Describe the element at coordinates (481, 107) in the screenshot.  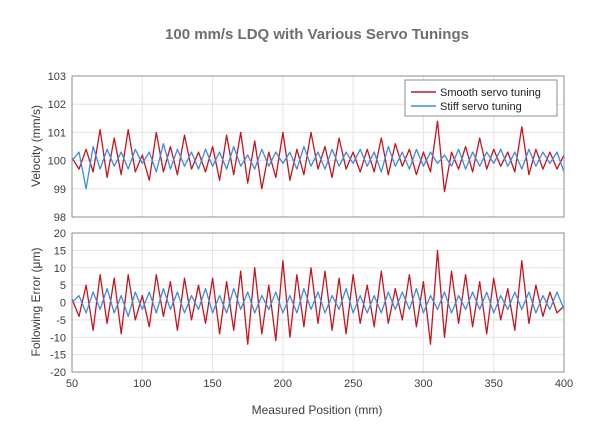
I see `legend-label-stiff: Stiff servo tuning` at that location.